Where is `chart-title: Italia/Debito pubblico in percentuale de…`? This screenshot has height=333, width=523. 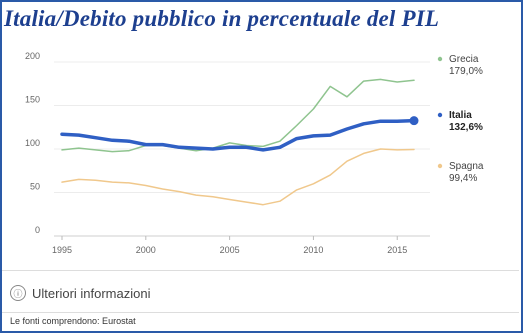 chart-title: Italia/Debito pubblico in percentuale de… is located at coordinates (222, 18).